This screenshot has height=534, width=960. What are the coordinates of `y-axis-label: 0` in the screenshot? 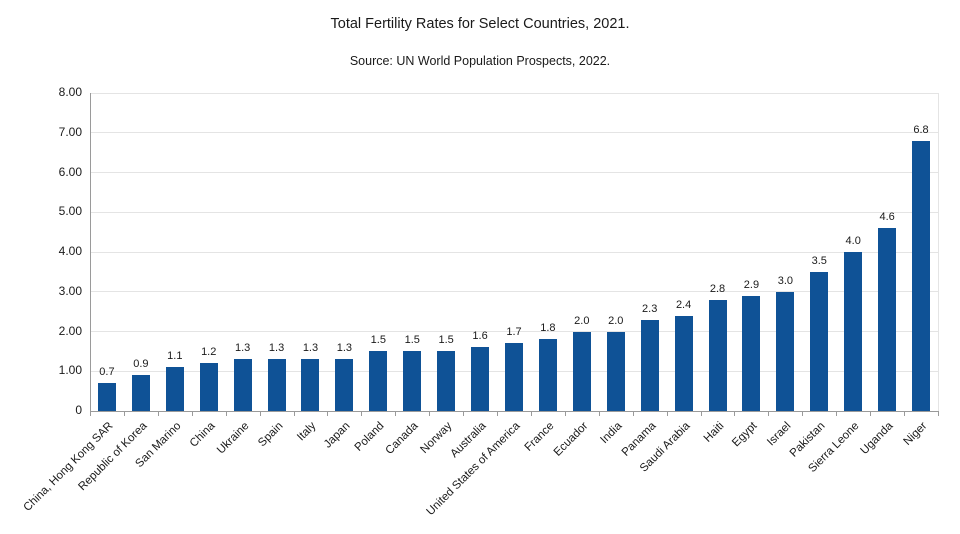 It's located at (78, 410).